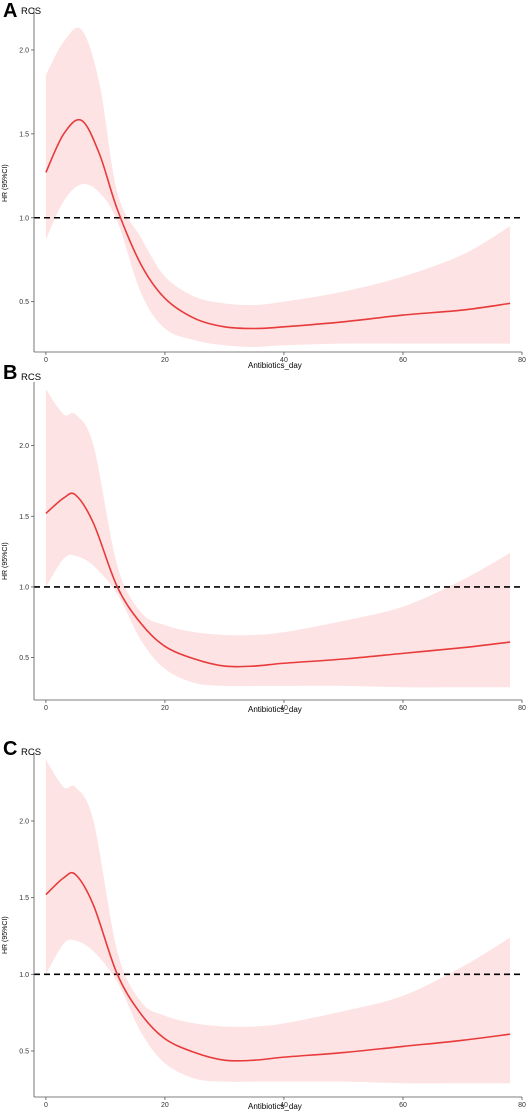  I want to click on x-tick-label-c: 40, so click(284, 1105).